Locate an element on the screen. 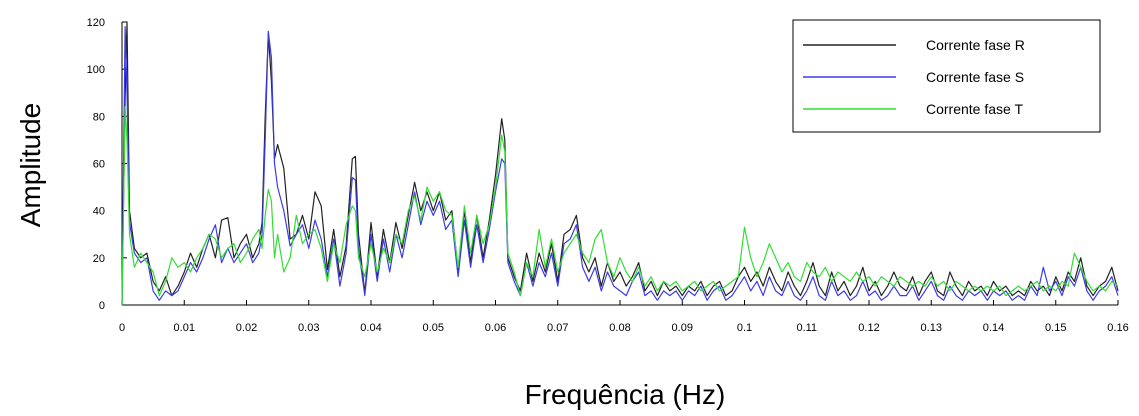 This screenshot has height=416, width=1139. x-tick-label: 0 is located at coordinates (122, 328).